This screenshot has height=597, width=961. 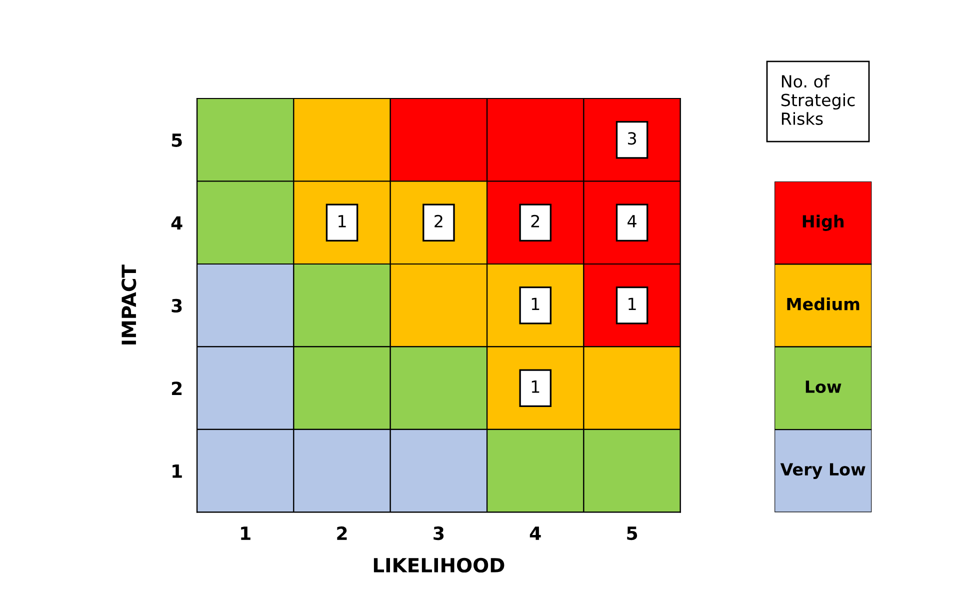 I want to click on data-label: 3, so click(x=632, y=138).